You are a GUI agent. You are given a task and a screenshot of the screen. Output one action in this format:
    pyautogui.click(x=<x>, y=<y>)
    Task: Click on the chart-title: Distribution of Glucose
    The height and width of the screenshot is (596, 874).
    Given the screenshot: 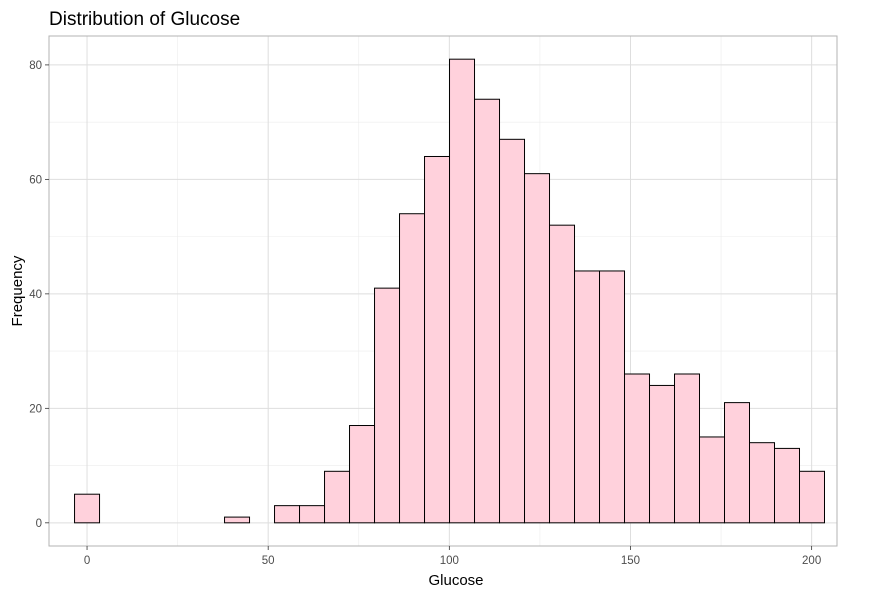 What is the action you would take?
    pyautogui.click(x=144, y=19)
    